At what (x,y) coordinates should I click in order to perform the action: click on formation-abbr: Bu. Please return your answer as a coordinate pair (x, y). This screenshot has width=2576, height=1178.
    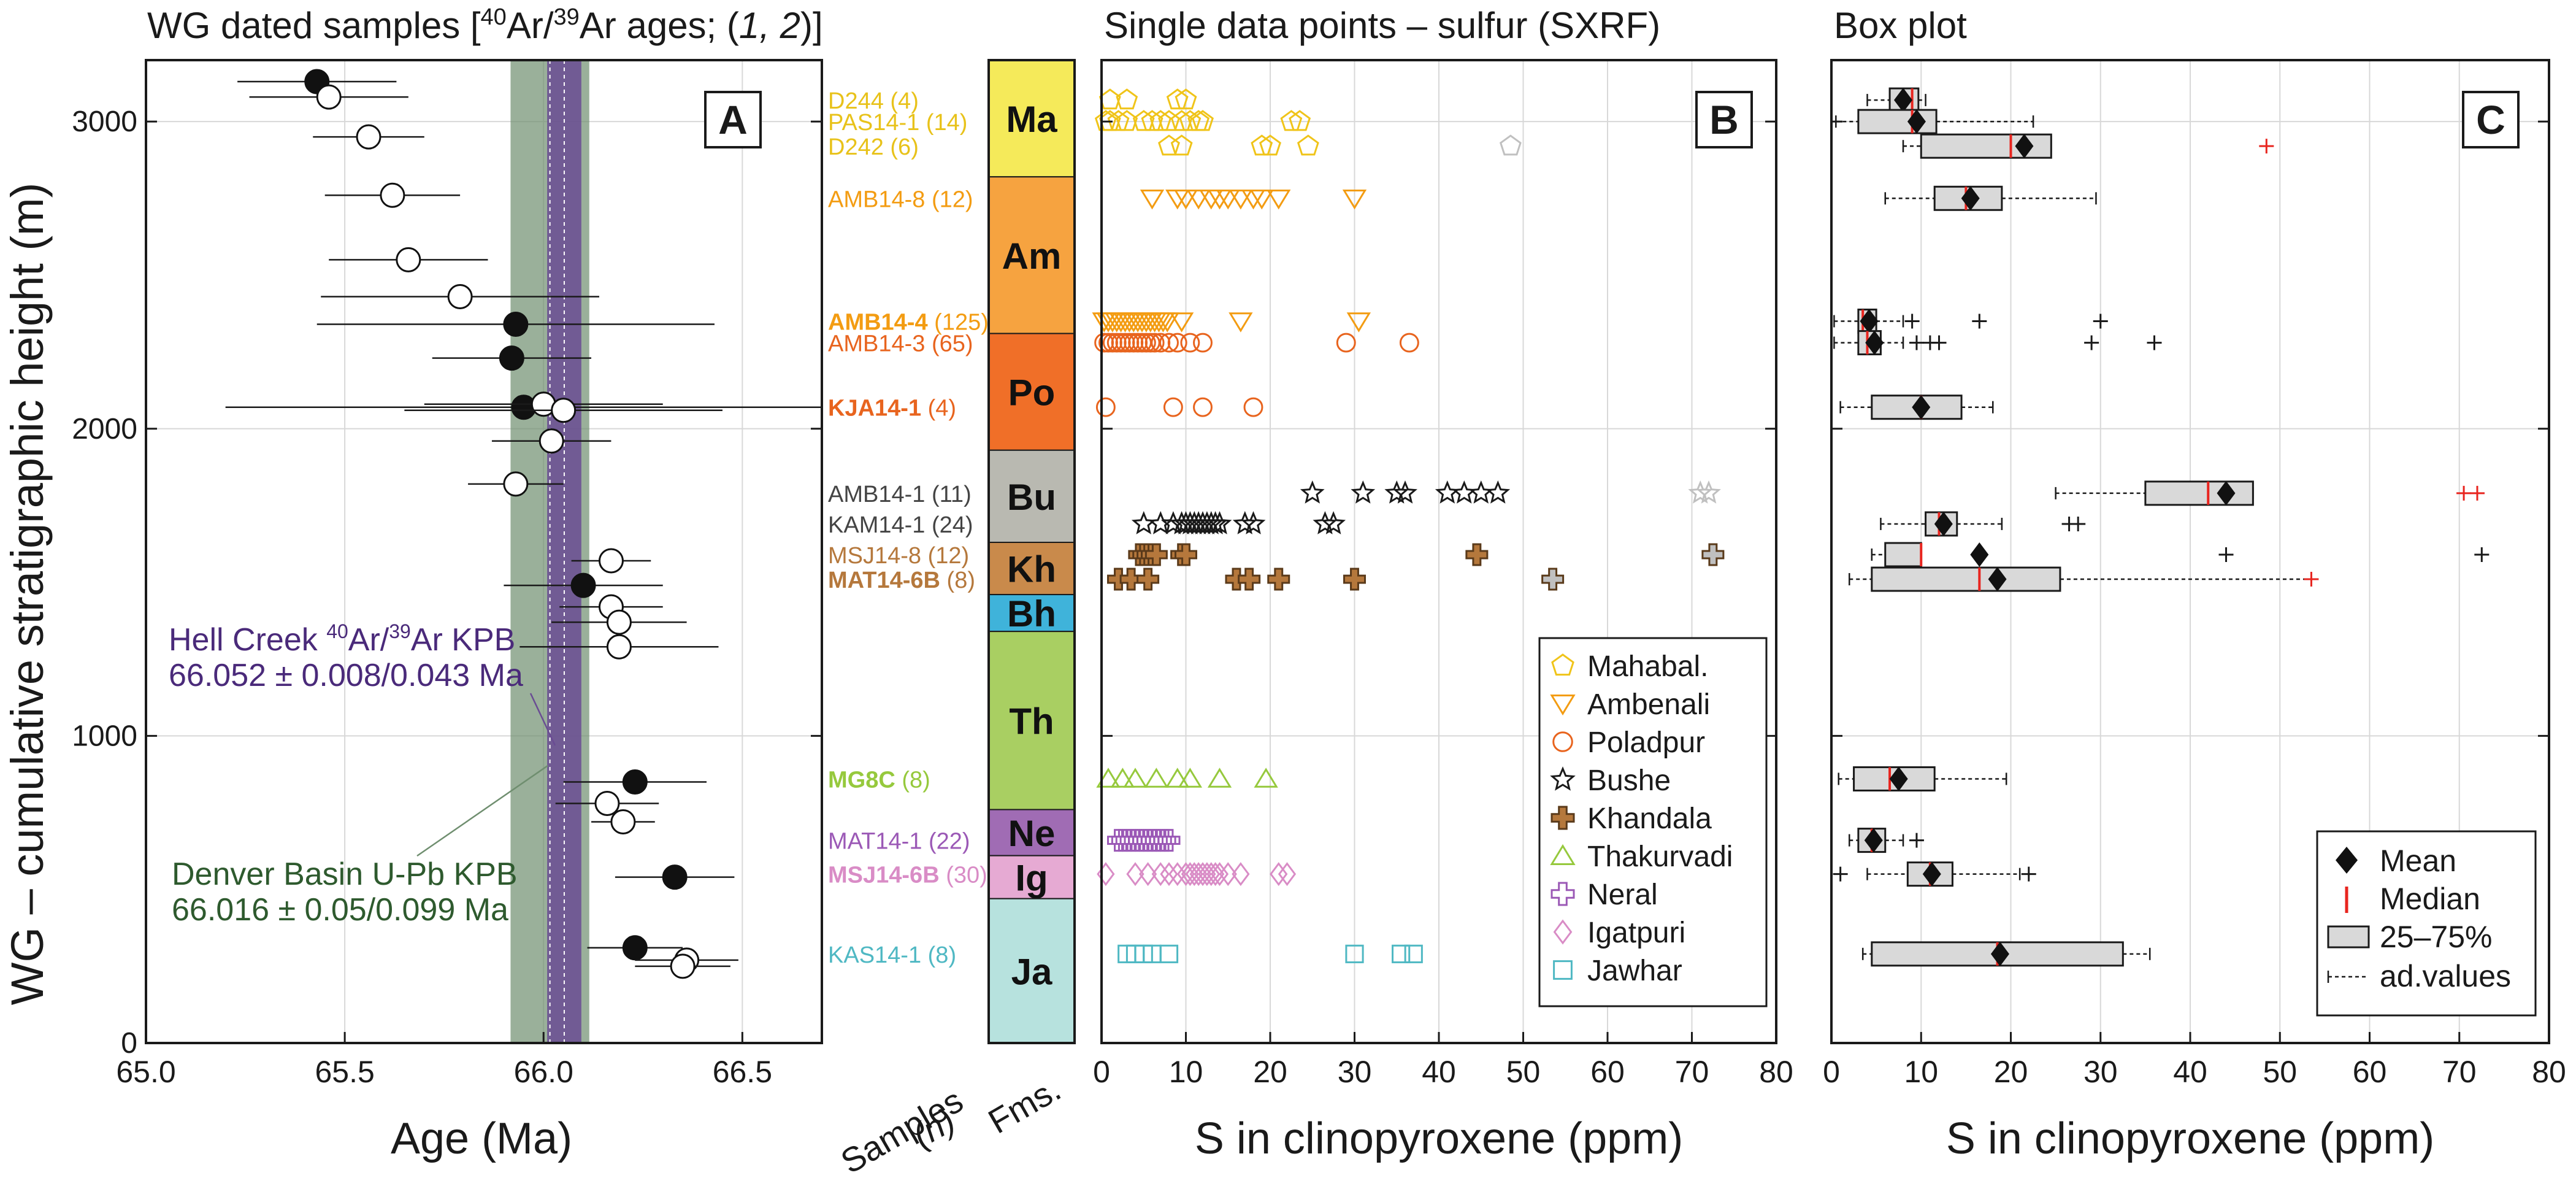
    Looking at the image, I should click on (1031, 498).